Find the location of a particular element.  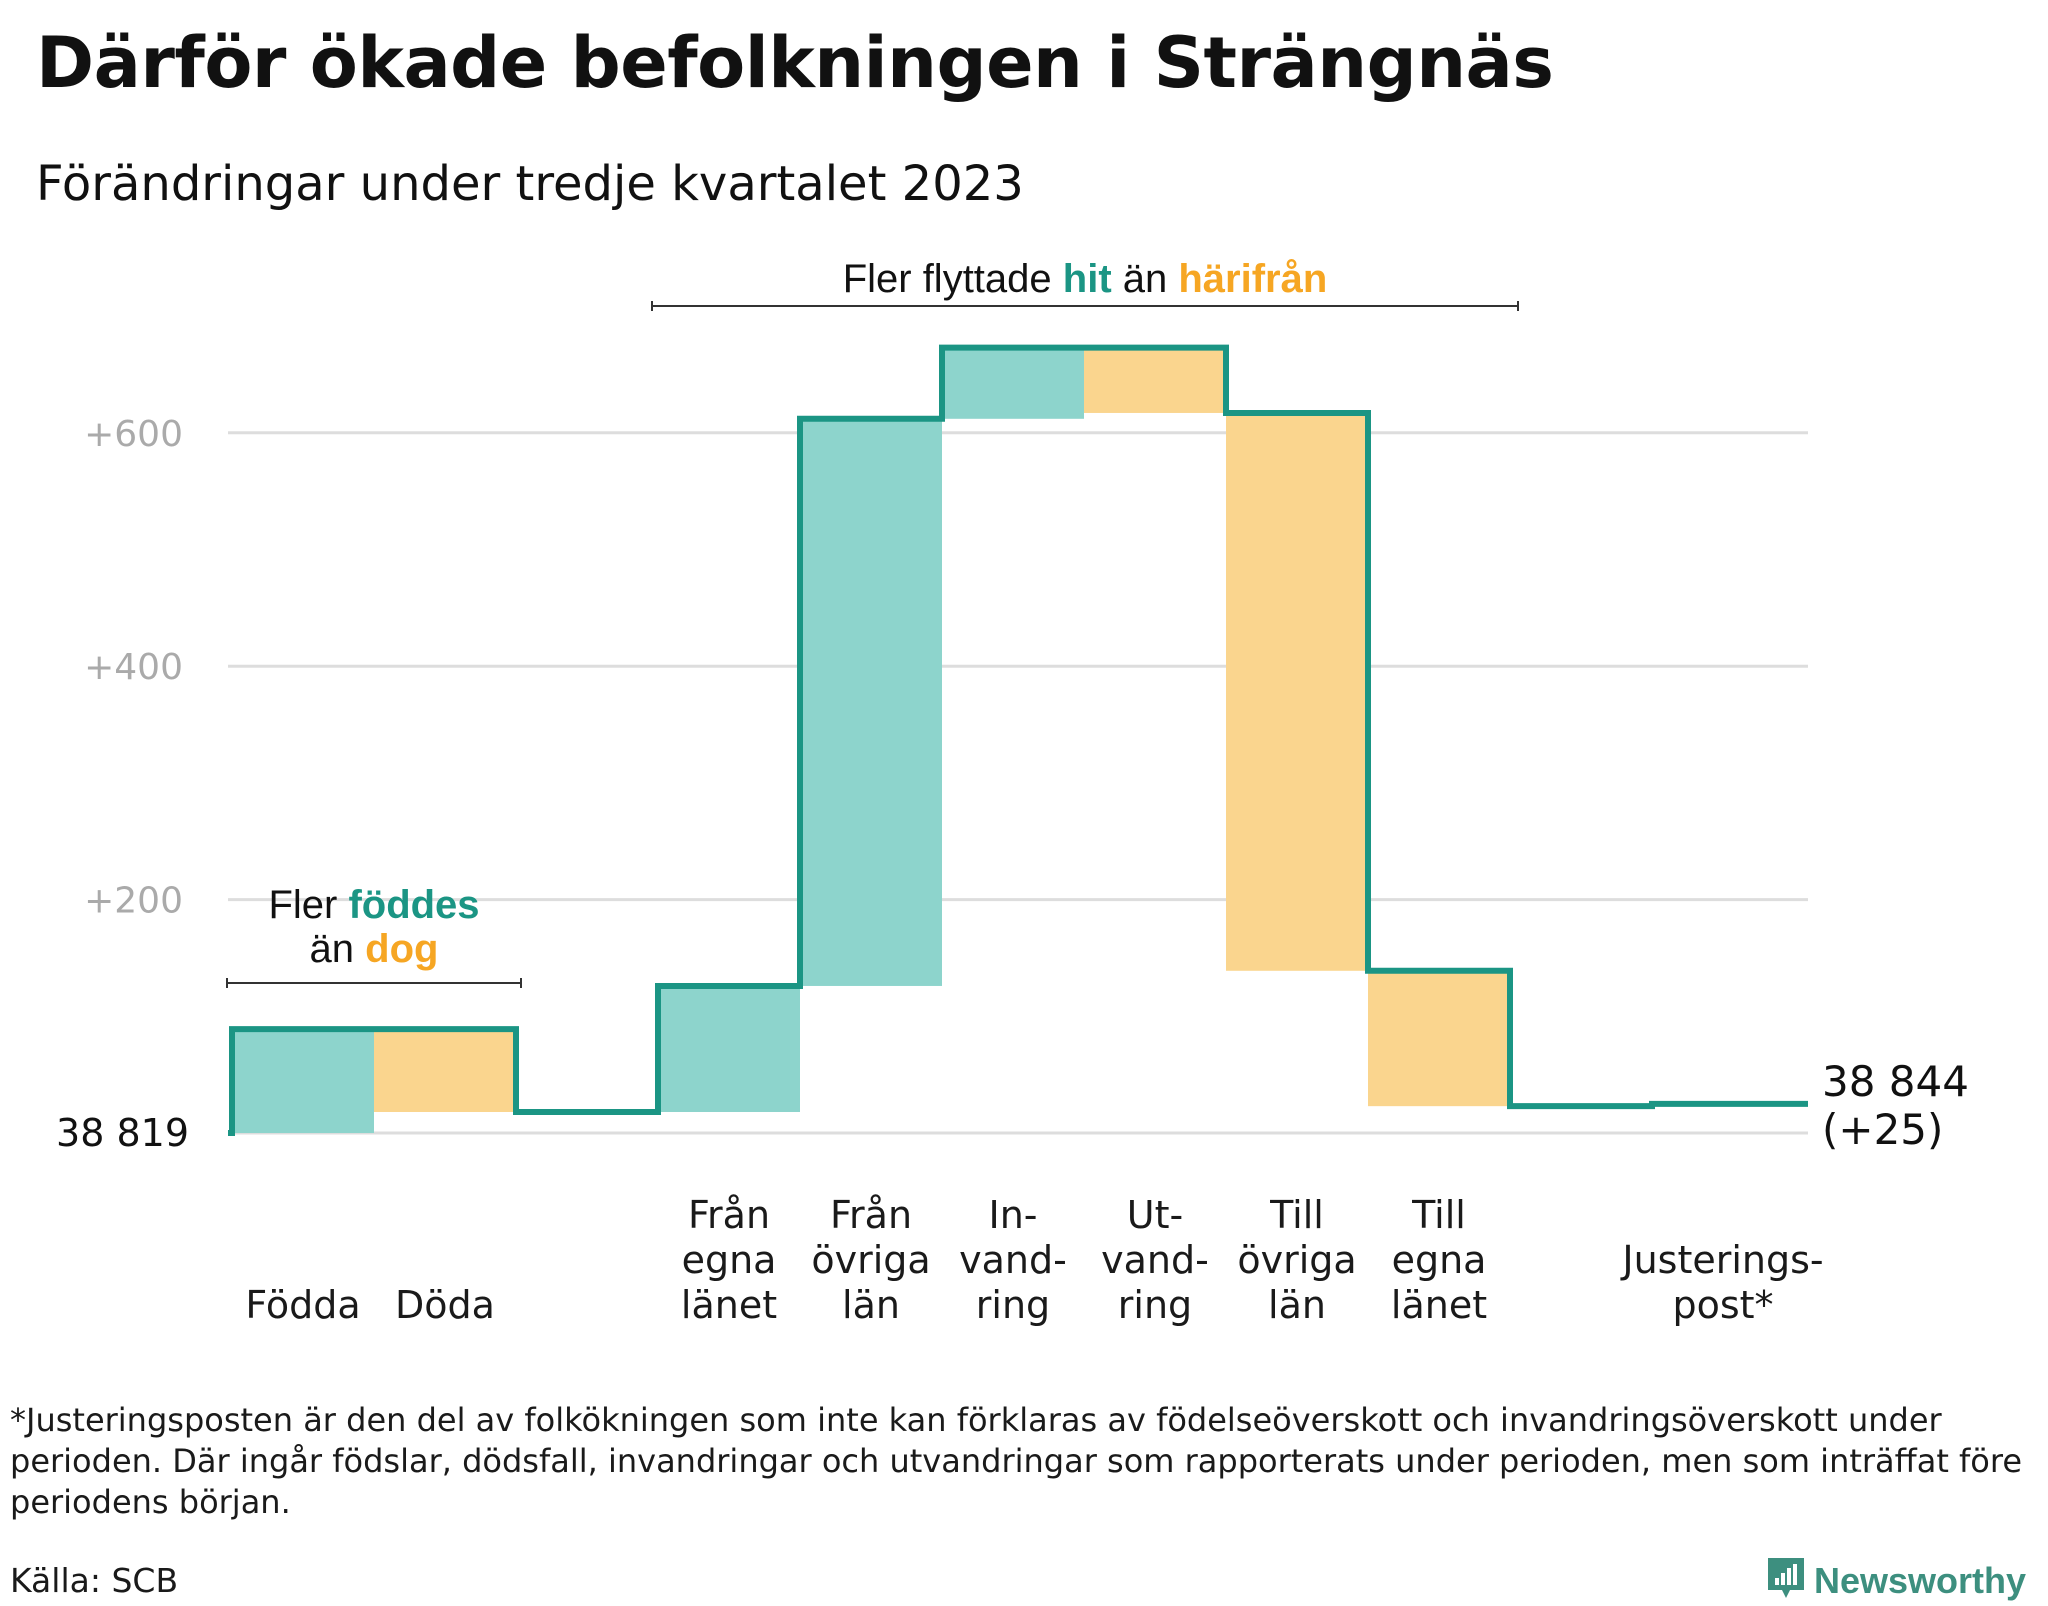

bar-födda is located at coordinates (303, 1081).